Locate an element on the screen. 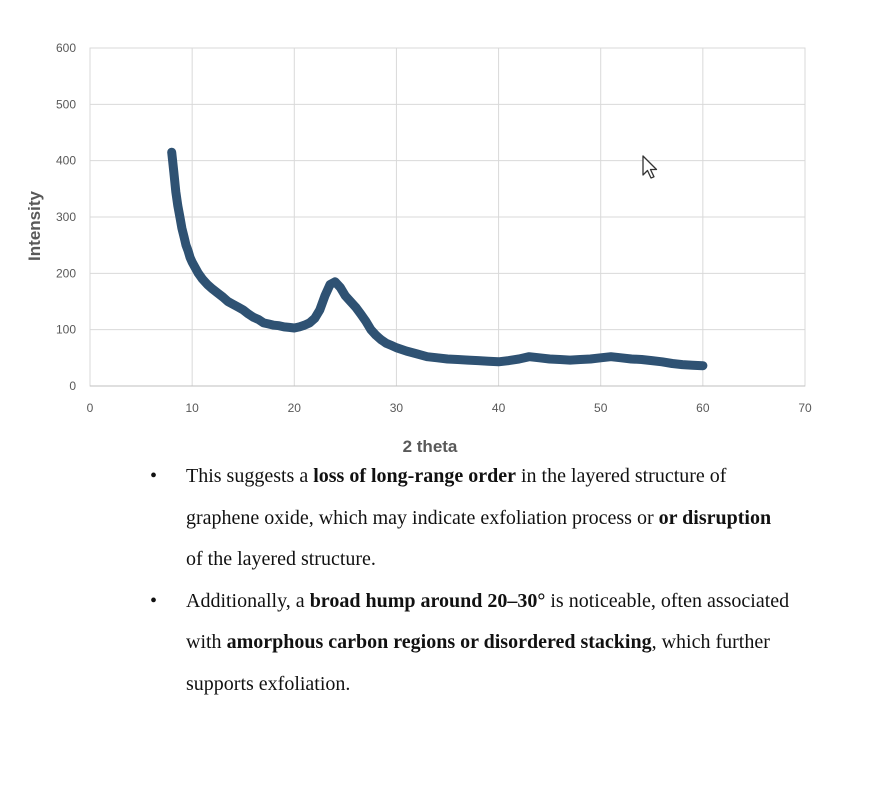 Image resolution: width=878 pixels, height=804 pixels. x-tick-label: 70 is located at coordinates (805, 408).